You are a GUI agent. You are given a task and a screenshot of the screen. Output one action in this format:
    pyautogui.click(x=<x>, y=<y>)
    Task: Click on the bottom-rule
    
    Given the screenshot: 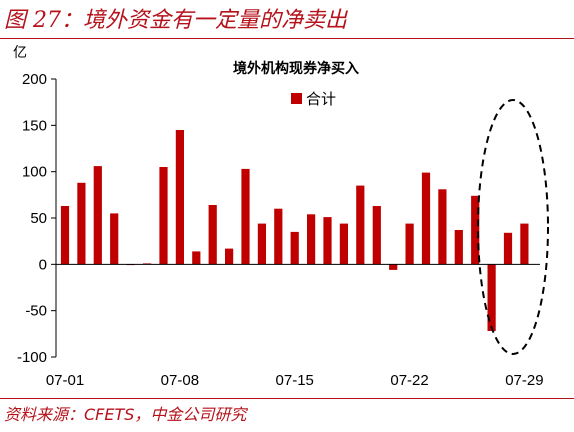 What is the action you would take?
    pyautogui.click(x=287, y=398)
    